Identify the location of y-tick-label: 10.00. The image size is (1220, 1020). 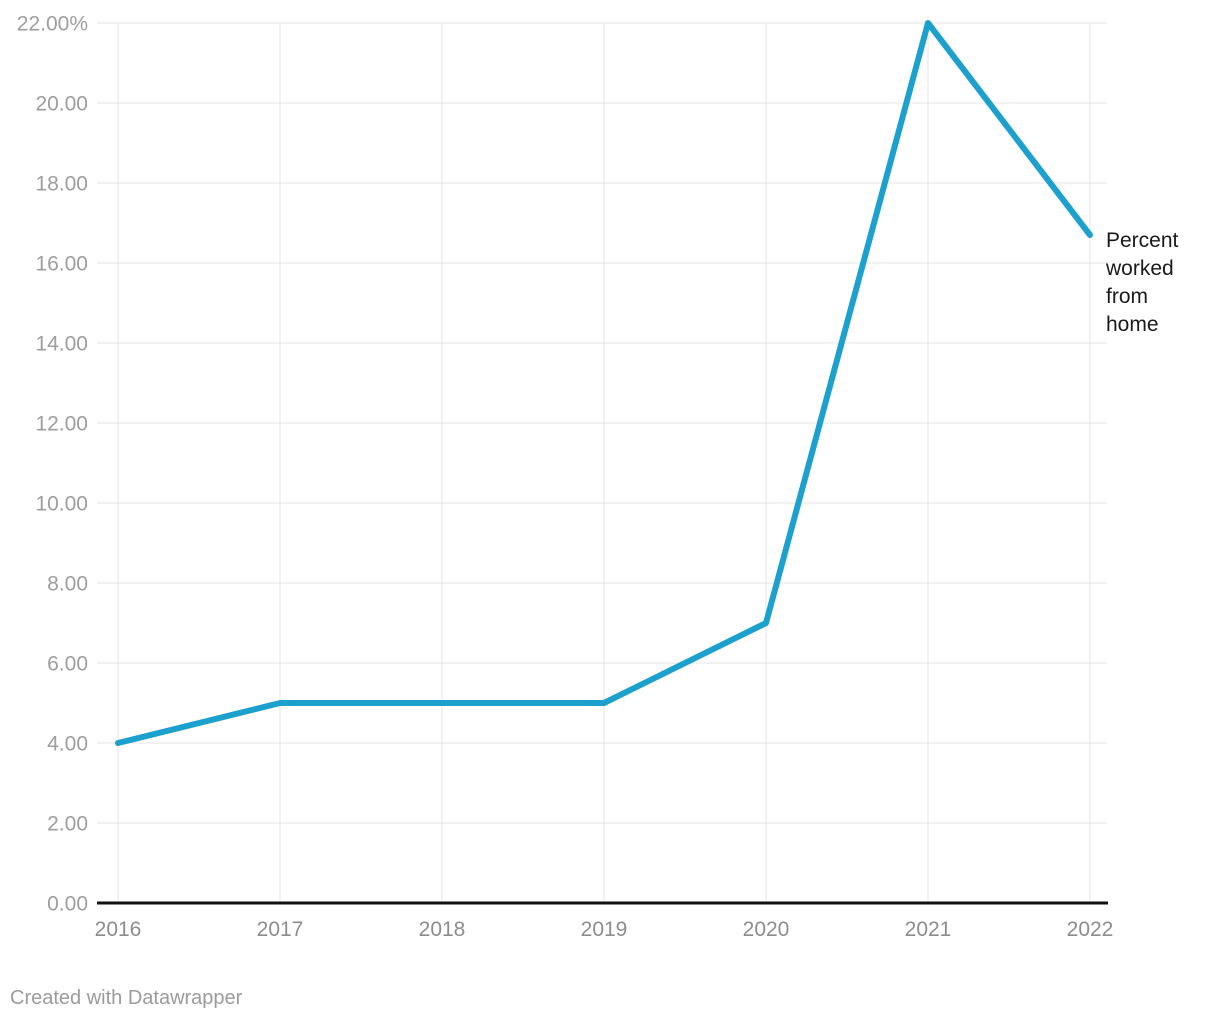
(61, 504).